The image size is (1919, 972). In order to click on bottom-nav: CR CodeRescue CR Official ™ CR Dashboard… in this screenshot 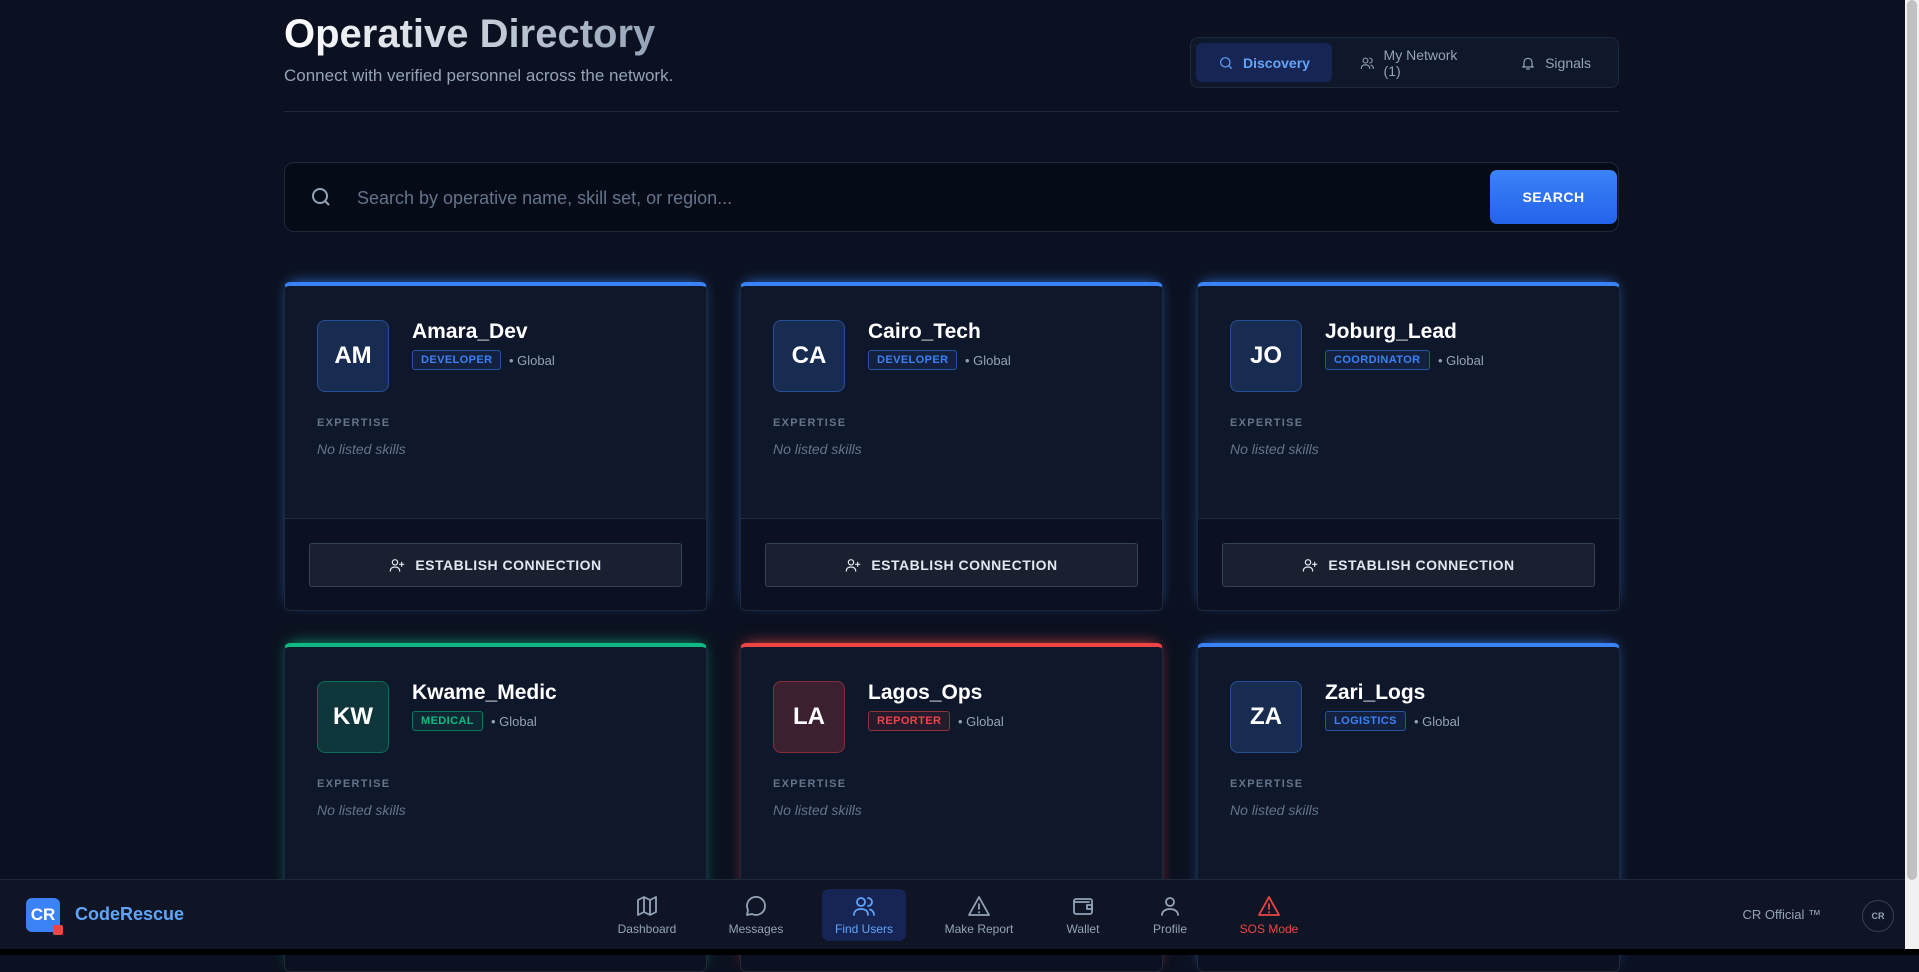, I will do `click(952, 914)`.